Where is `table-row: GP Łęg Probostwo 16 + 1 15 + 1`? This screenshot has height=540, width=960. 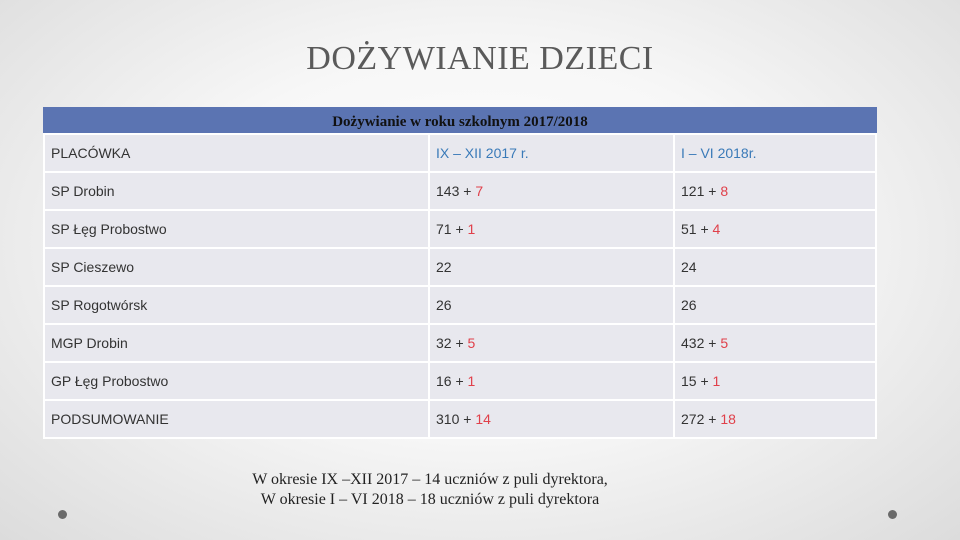 table-row: GP Łęg Probostwo 16 + 1 15 + 1 is located at coordinates (460, 381).